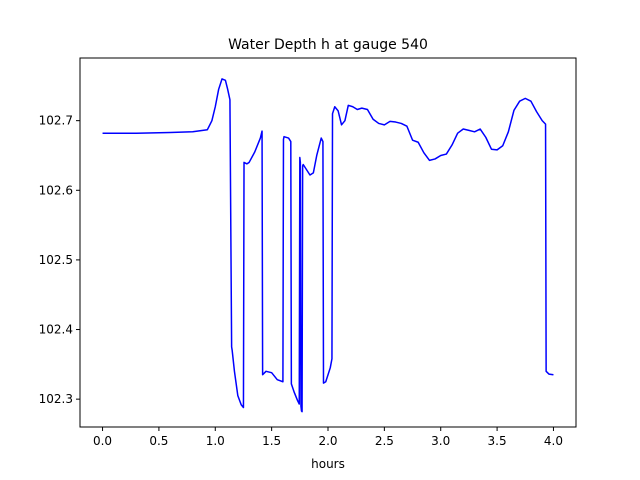 This screenshot has height=480, width=640. Describe the element at coordinates (497, 441) in the screenshot. I see `x-tick-label: 3.5` at that location.